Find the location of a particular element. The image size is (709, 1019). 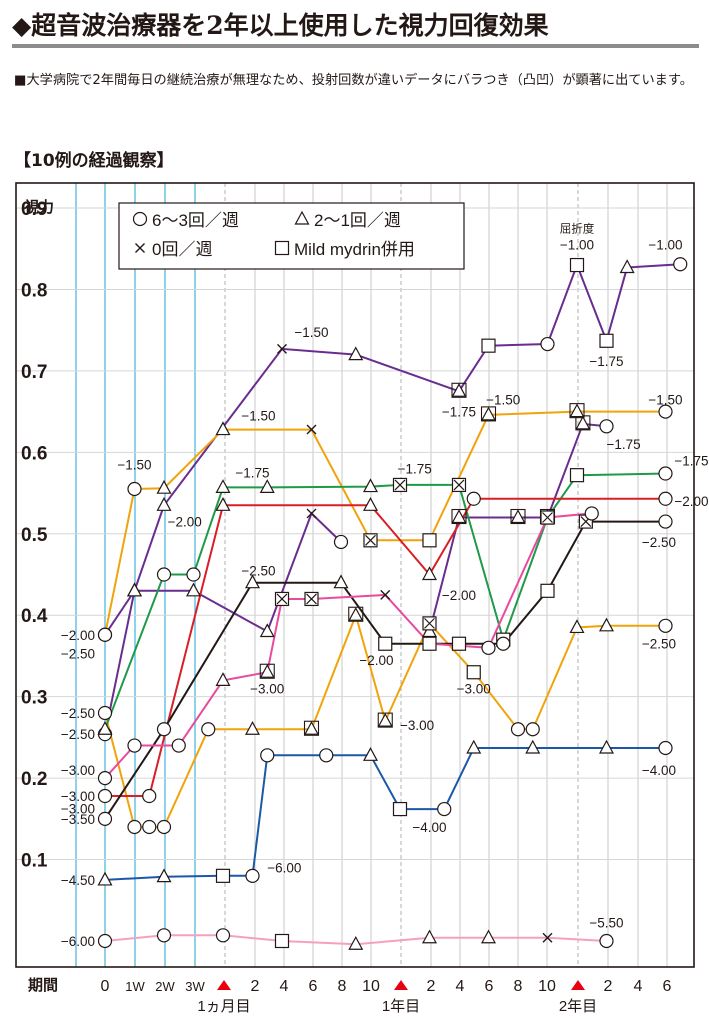

y-tick-label: 0.7 is located at coordinates (34, 372).